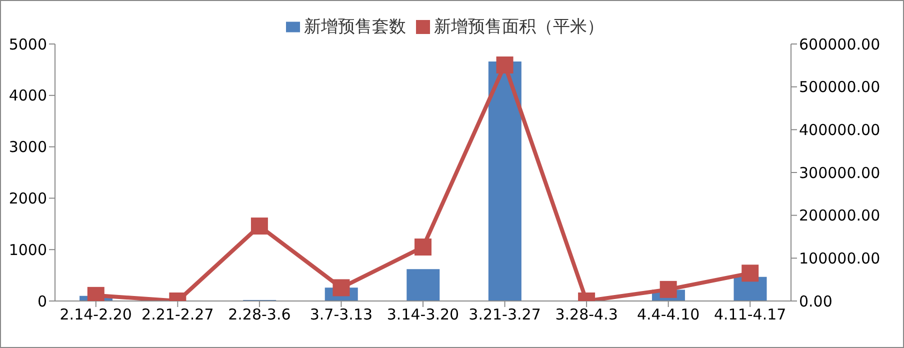 This screenshot has width=904, height=348. What do you see at coordinates (668, 315) in the screenshot?
I see `x-tick-label: 4.4-4.10` at bounding box center [668, 315].